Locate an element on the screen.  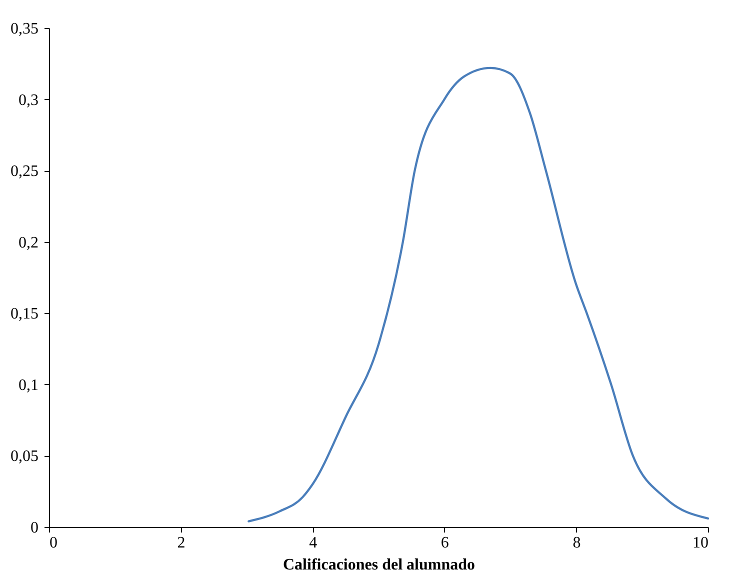
y-tick-label: 0,05 is located at coordinates (24, 457).